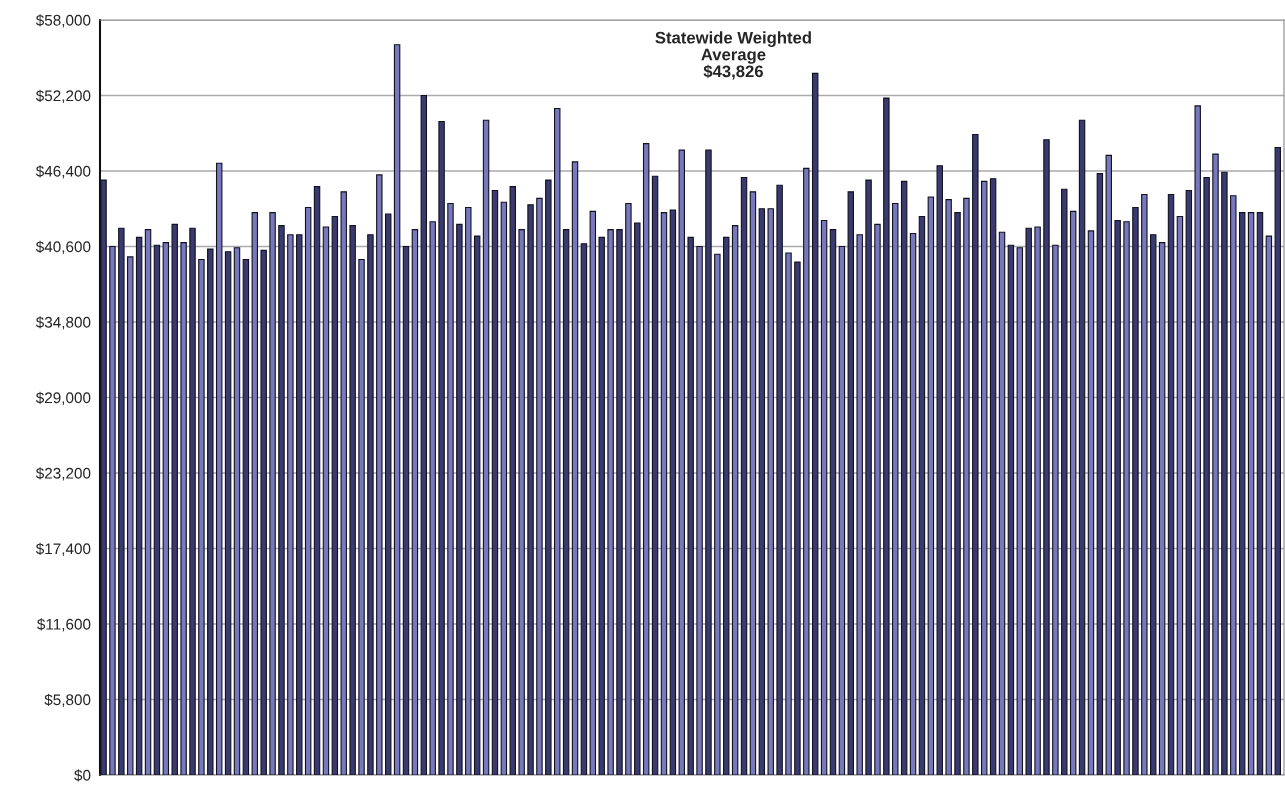  Describe the element at coordinates (82, 775) in the screenshot. I see `y-tick-label: $0` at that location.